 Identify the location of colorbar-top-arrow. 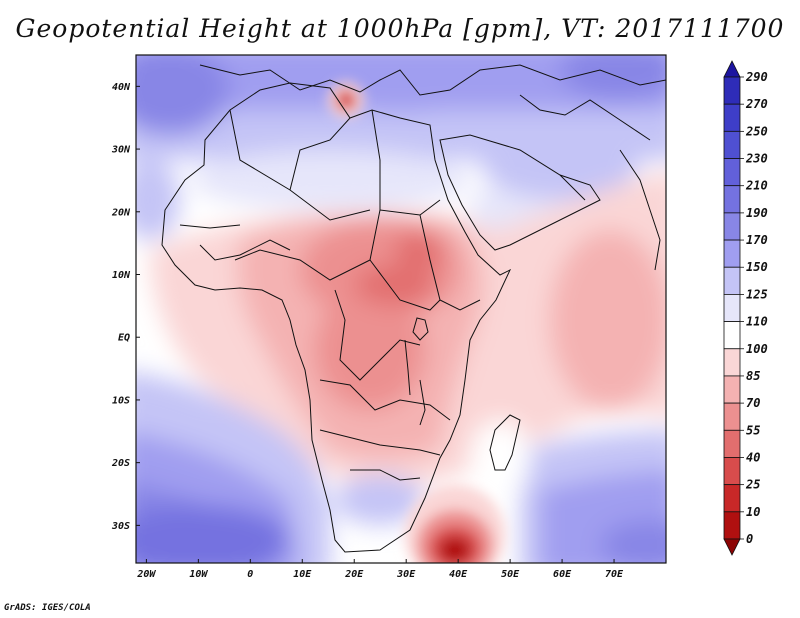
(732, 69).